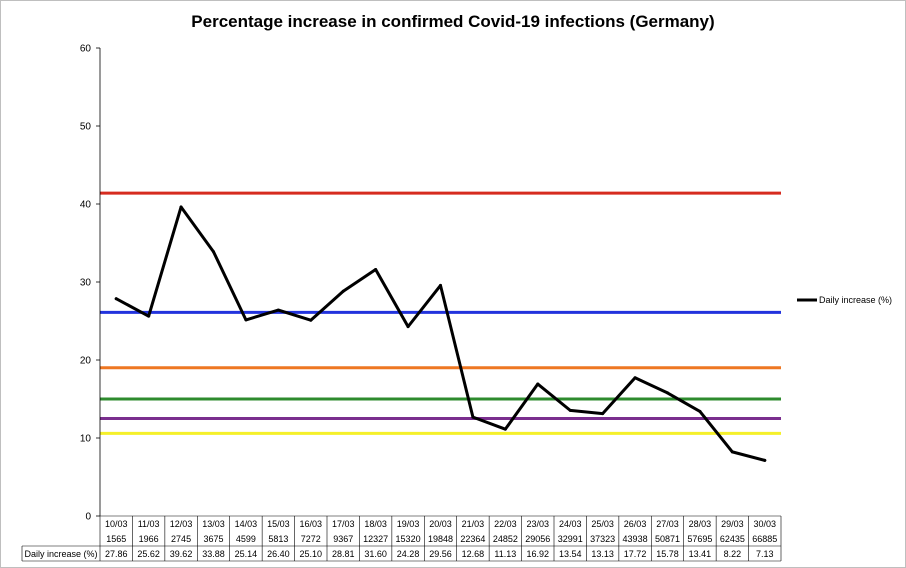 The width and height of the screenshot is (906, 568). Describe the element at coordinates (764, 539) in the screenshot. I see `confirmed-cases-value: 66885` at that location.